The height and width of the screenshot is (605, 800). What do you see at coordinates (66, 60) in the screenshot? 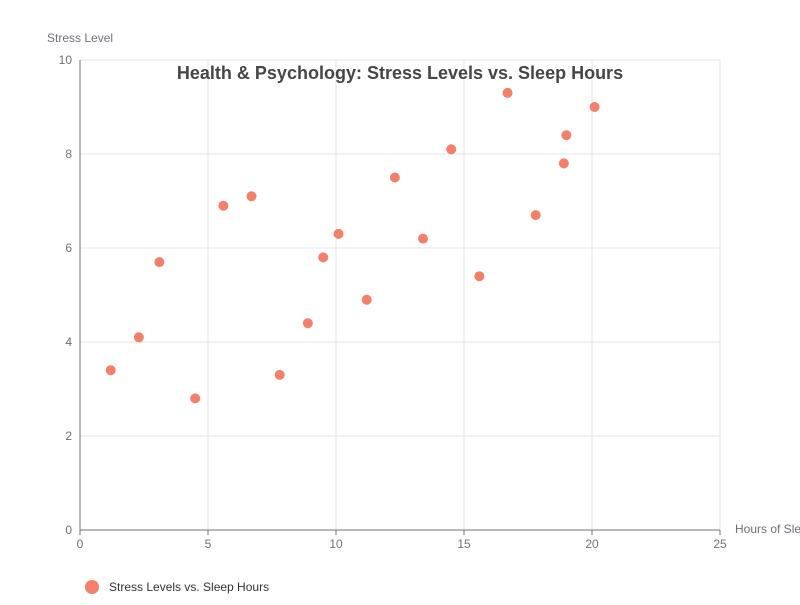
I see `y-tick-label: 10` at bounding box center [66, 60].